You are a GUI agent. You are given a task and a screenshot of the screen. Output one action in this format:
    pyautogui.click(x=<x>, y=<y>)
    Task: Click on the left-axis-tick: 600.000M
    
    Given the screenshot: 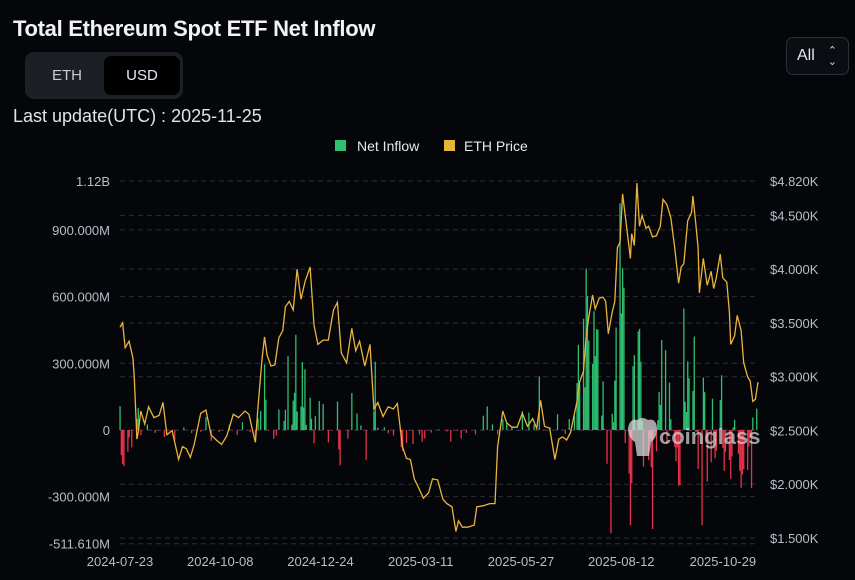 What is the action you would take?
    pyautogui.click(x=81, y=297)
    